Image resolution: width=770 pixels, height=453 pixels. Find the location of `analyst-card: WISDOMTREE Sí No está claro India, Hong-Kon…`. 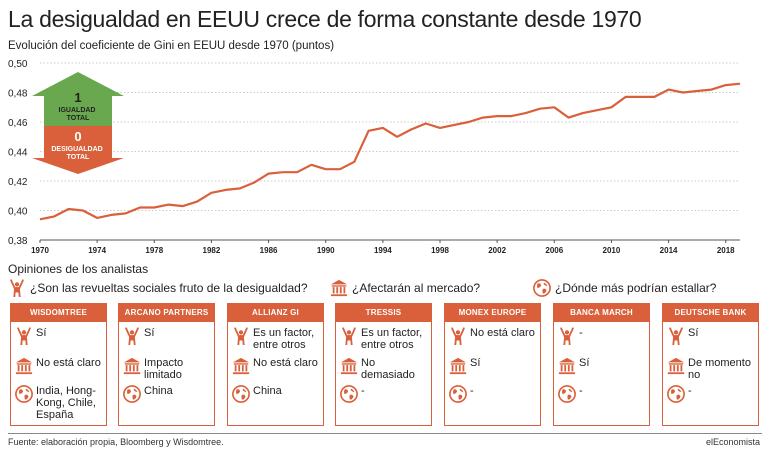

analyst-card: WISDOMTREE Sí No está claro India, Hong-Kon… is located at coordinates (58, 364).